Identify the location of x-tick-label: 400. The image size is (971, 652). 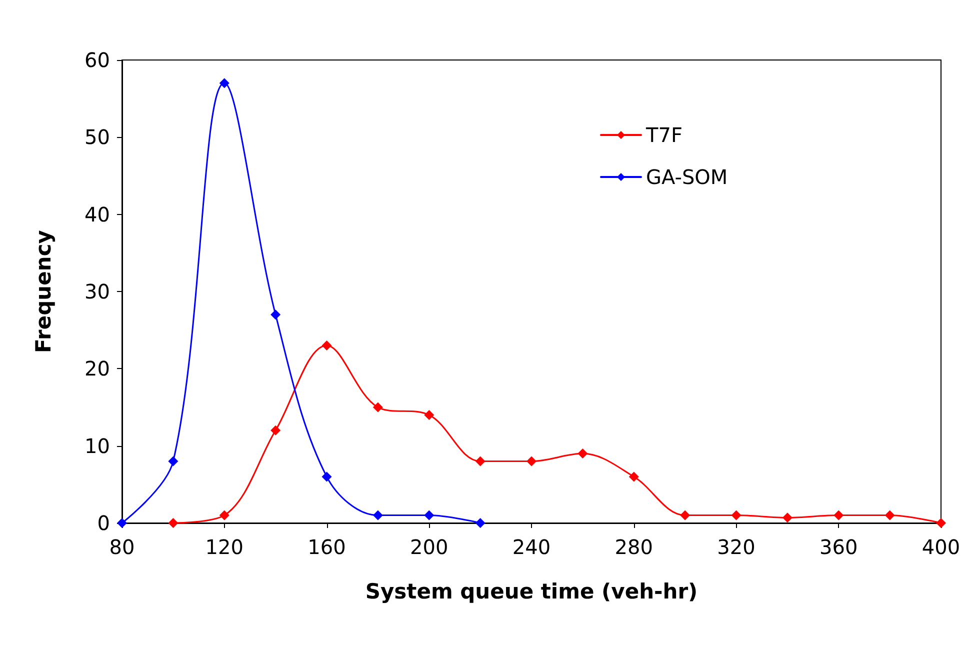
(941, 547).